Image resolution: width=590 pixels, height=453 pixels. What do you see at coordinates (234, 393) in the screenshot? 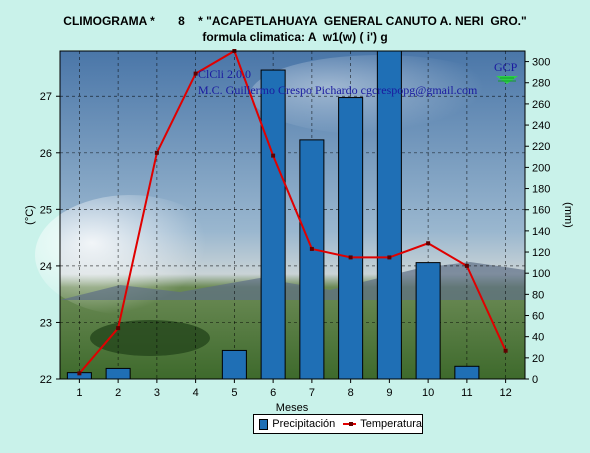
I see `x-tick-label: 5` at bounding box center [234, 393].